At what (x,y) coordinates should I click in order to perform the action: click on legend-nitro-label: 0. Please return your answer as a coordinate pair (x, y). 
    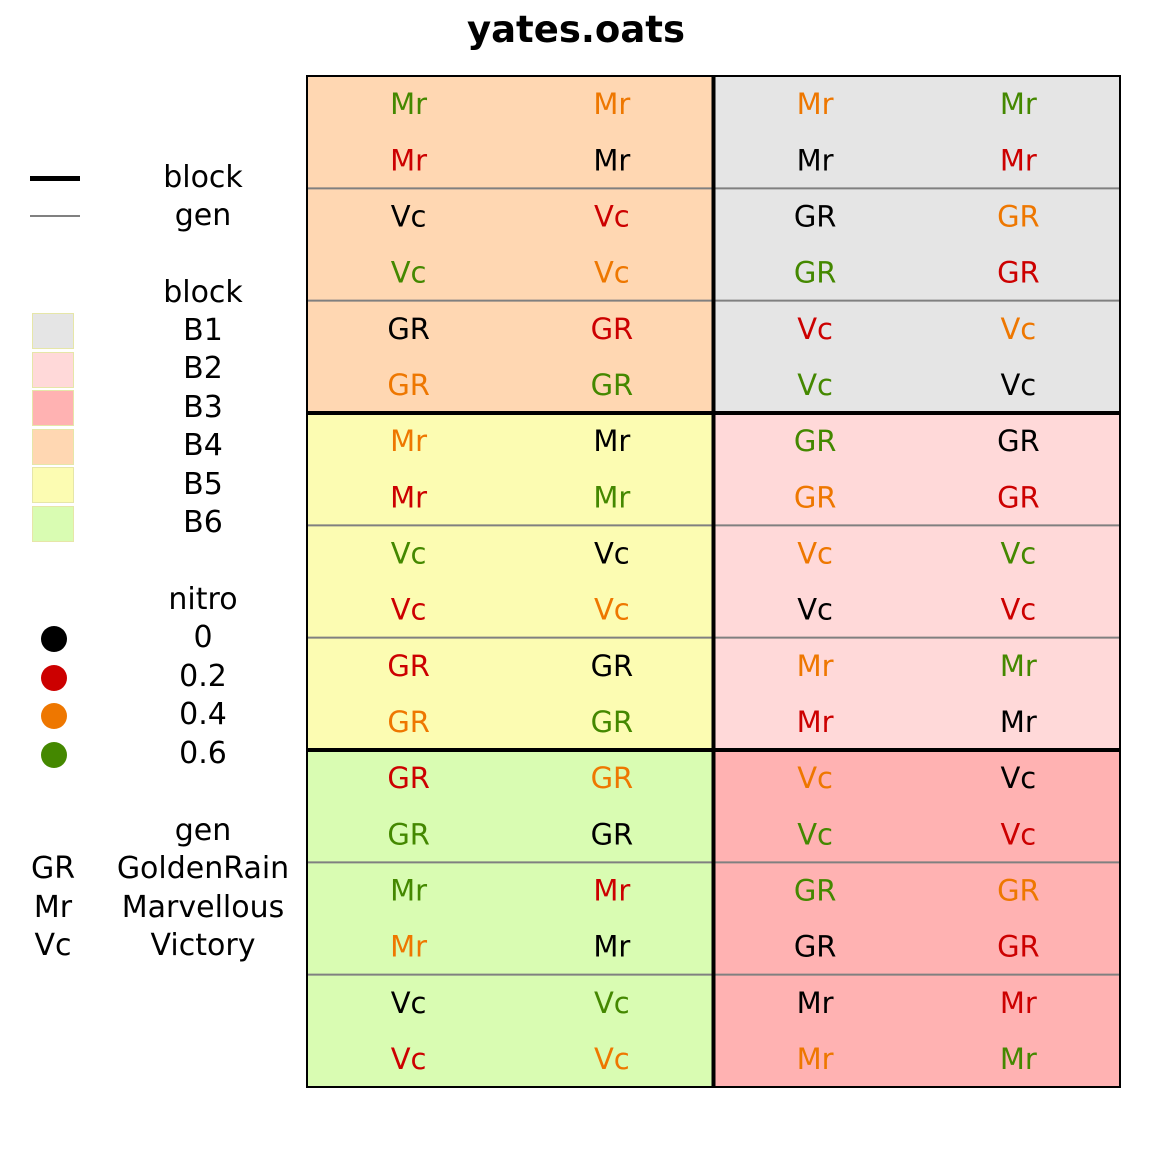
    Looking at the image, I should click on (203, 637).